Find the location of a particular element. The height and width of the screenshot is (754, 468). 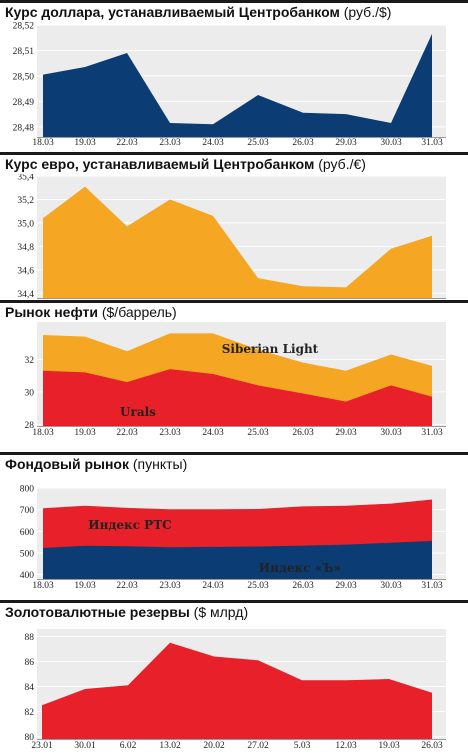

x-tick-label: 20.02 is located at coordinates (214, 746).